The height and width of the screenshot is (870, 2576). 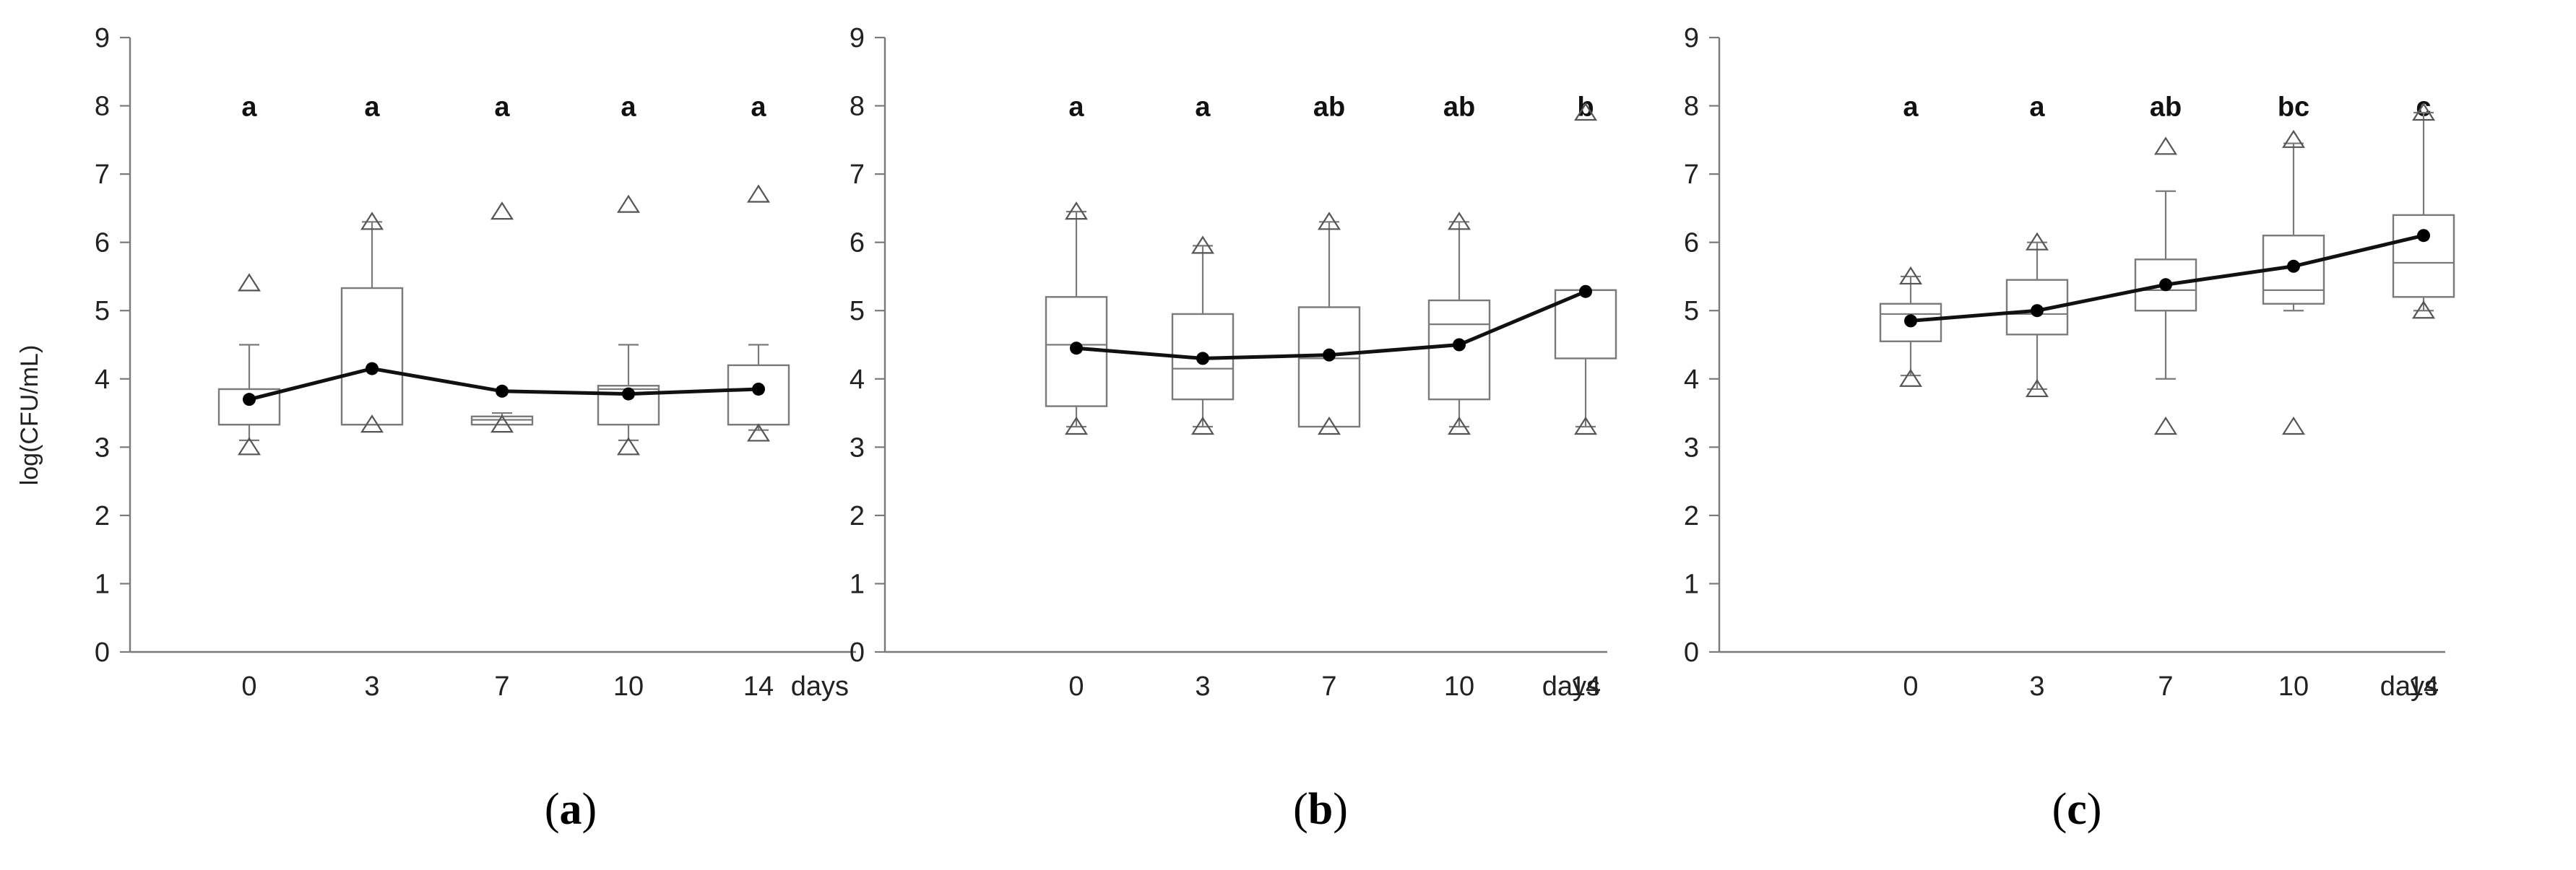 I want to click on group-letter: b, so click(x=1586, y=107).